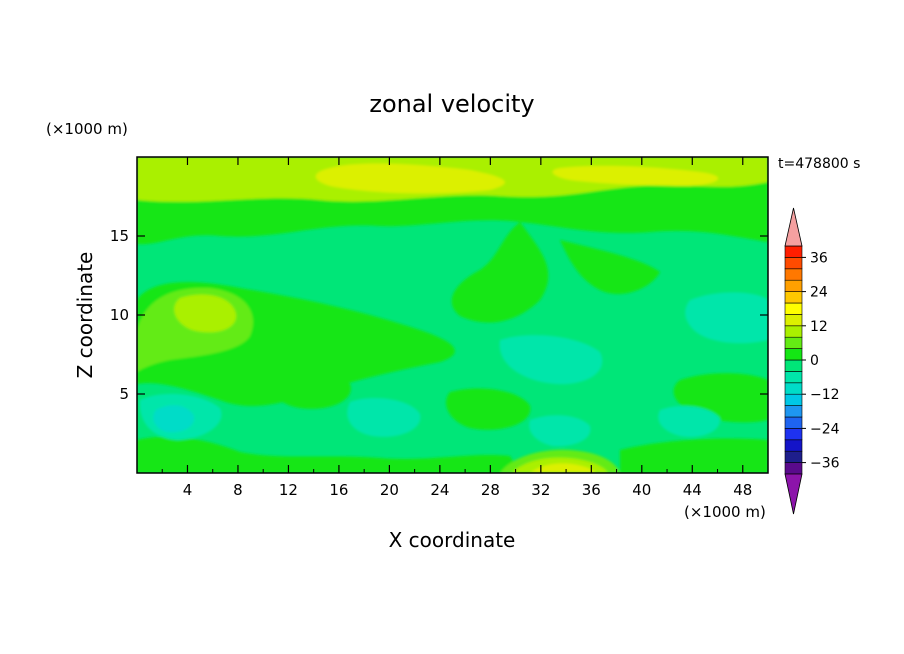 Image resolution: width=904 pixels, height=654 pixels. I want to click on x-tick-label: 36, so click(591, 490).